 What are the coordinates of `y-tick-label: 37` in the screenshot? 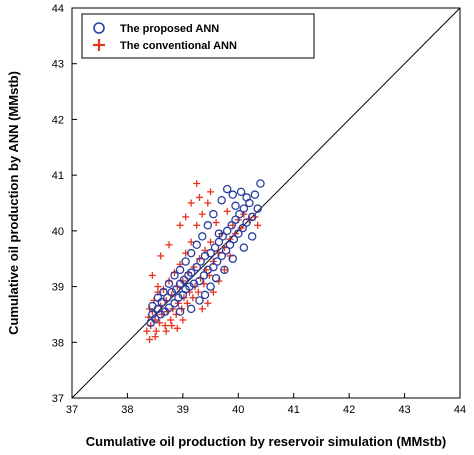 It's located at (58, 399).